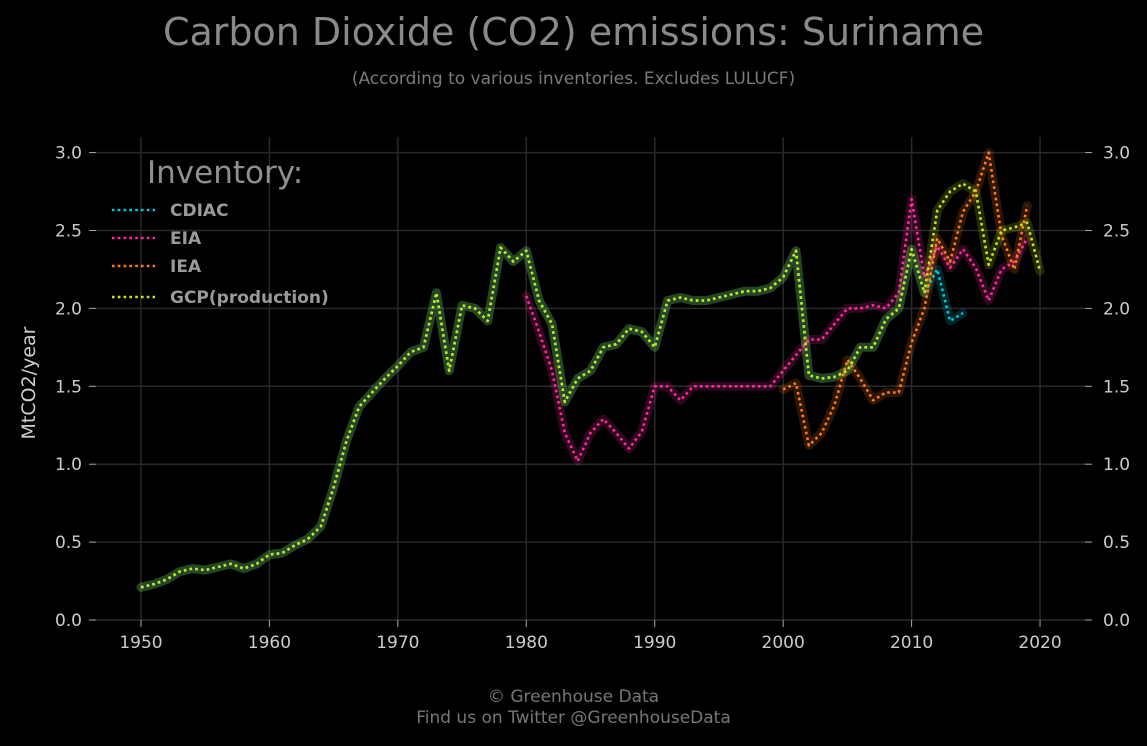  What do you see at coordinates (911, 643) in the screenshot?
I see `x-tick-label: 2010` at bounding box center [911, 643].